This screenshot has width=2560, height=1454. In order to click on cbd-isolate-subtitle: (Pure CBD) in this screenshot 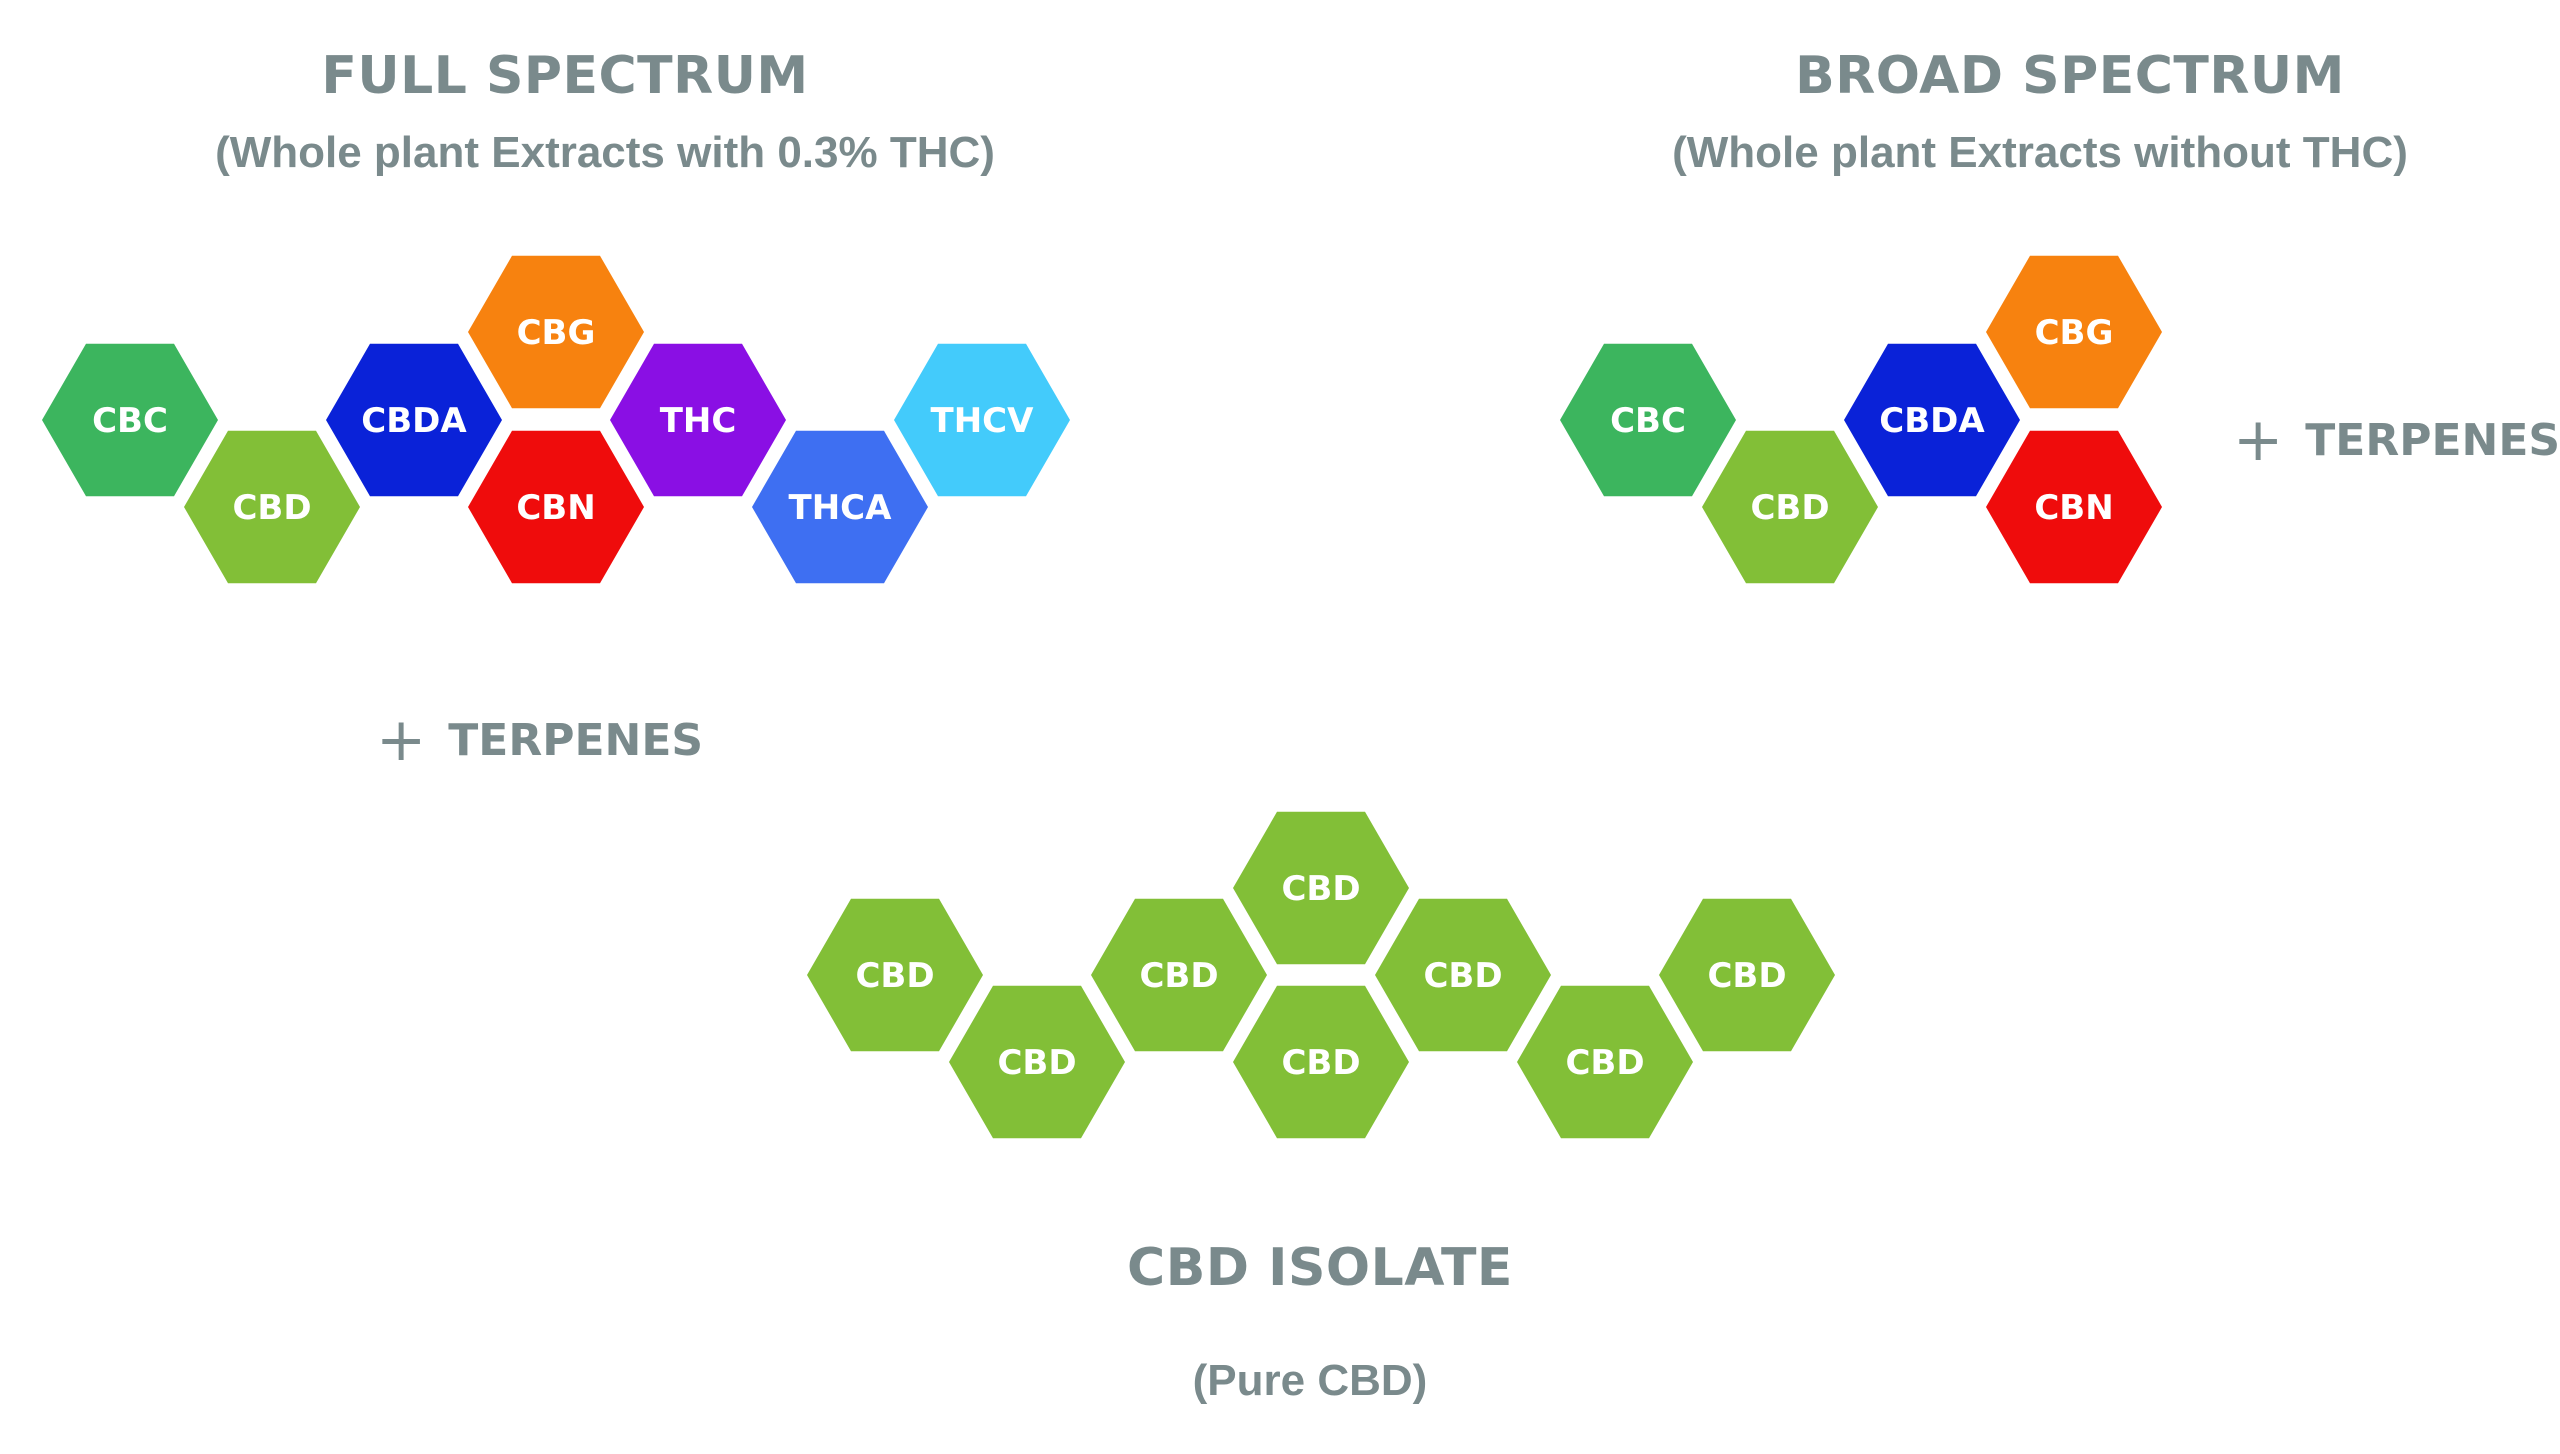, I will do `click(1310, 1380)`.